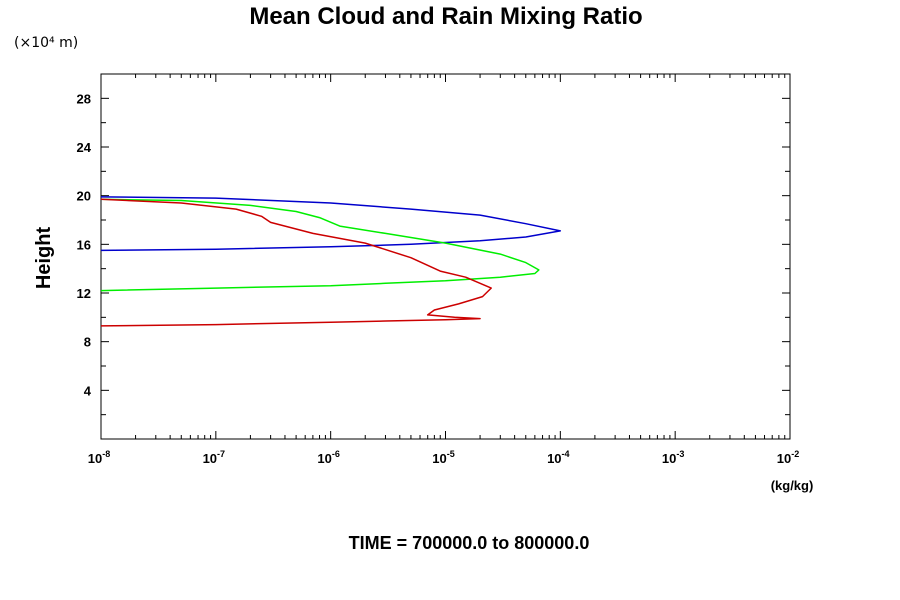  What do you see at coordinates (469, 543) in the screenshot?
I see `time-range-label: TIME = 700000.0 to 800000.0` at bounding box center [469, 543].